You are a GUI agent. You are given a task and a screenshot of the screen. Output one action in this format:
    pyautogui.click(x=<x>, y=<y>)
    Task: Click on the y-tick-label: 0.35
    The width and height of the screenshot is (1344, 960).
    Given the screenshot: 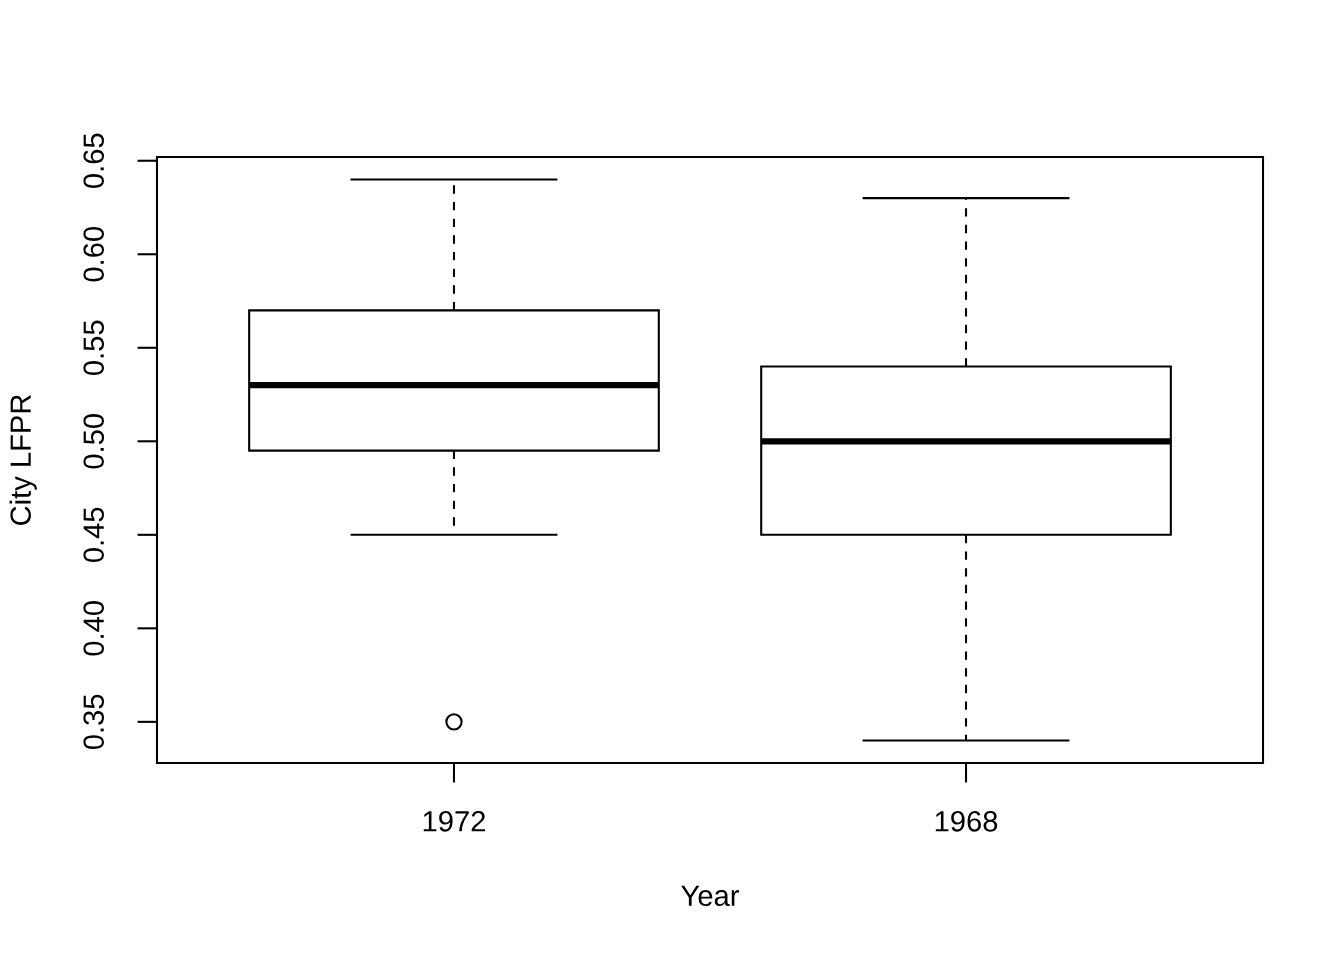 What is the action you would take?
    pyautogui.click(x=94, y=722)
    